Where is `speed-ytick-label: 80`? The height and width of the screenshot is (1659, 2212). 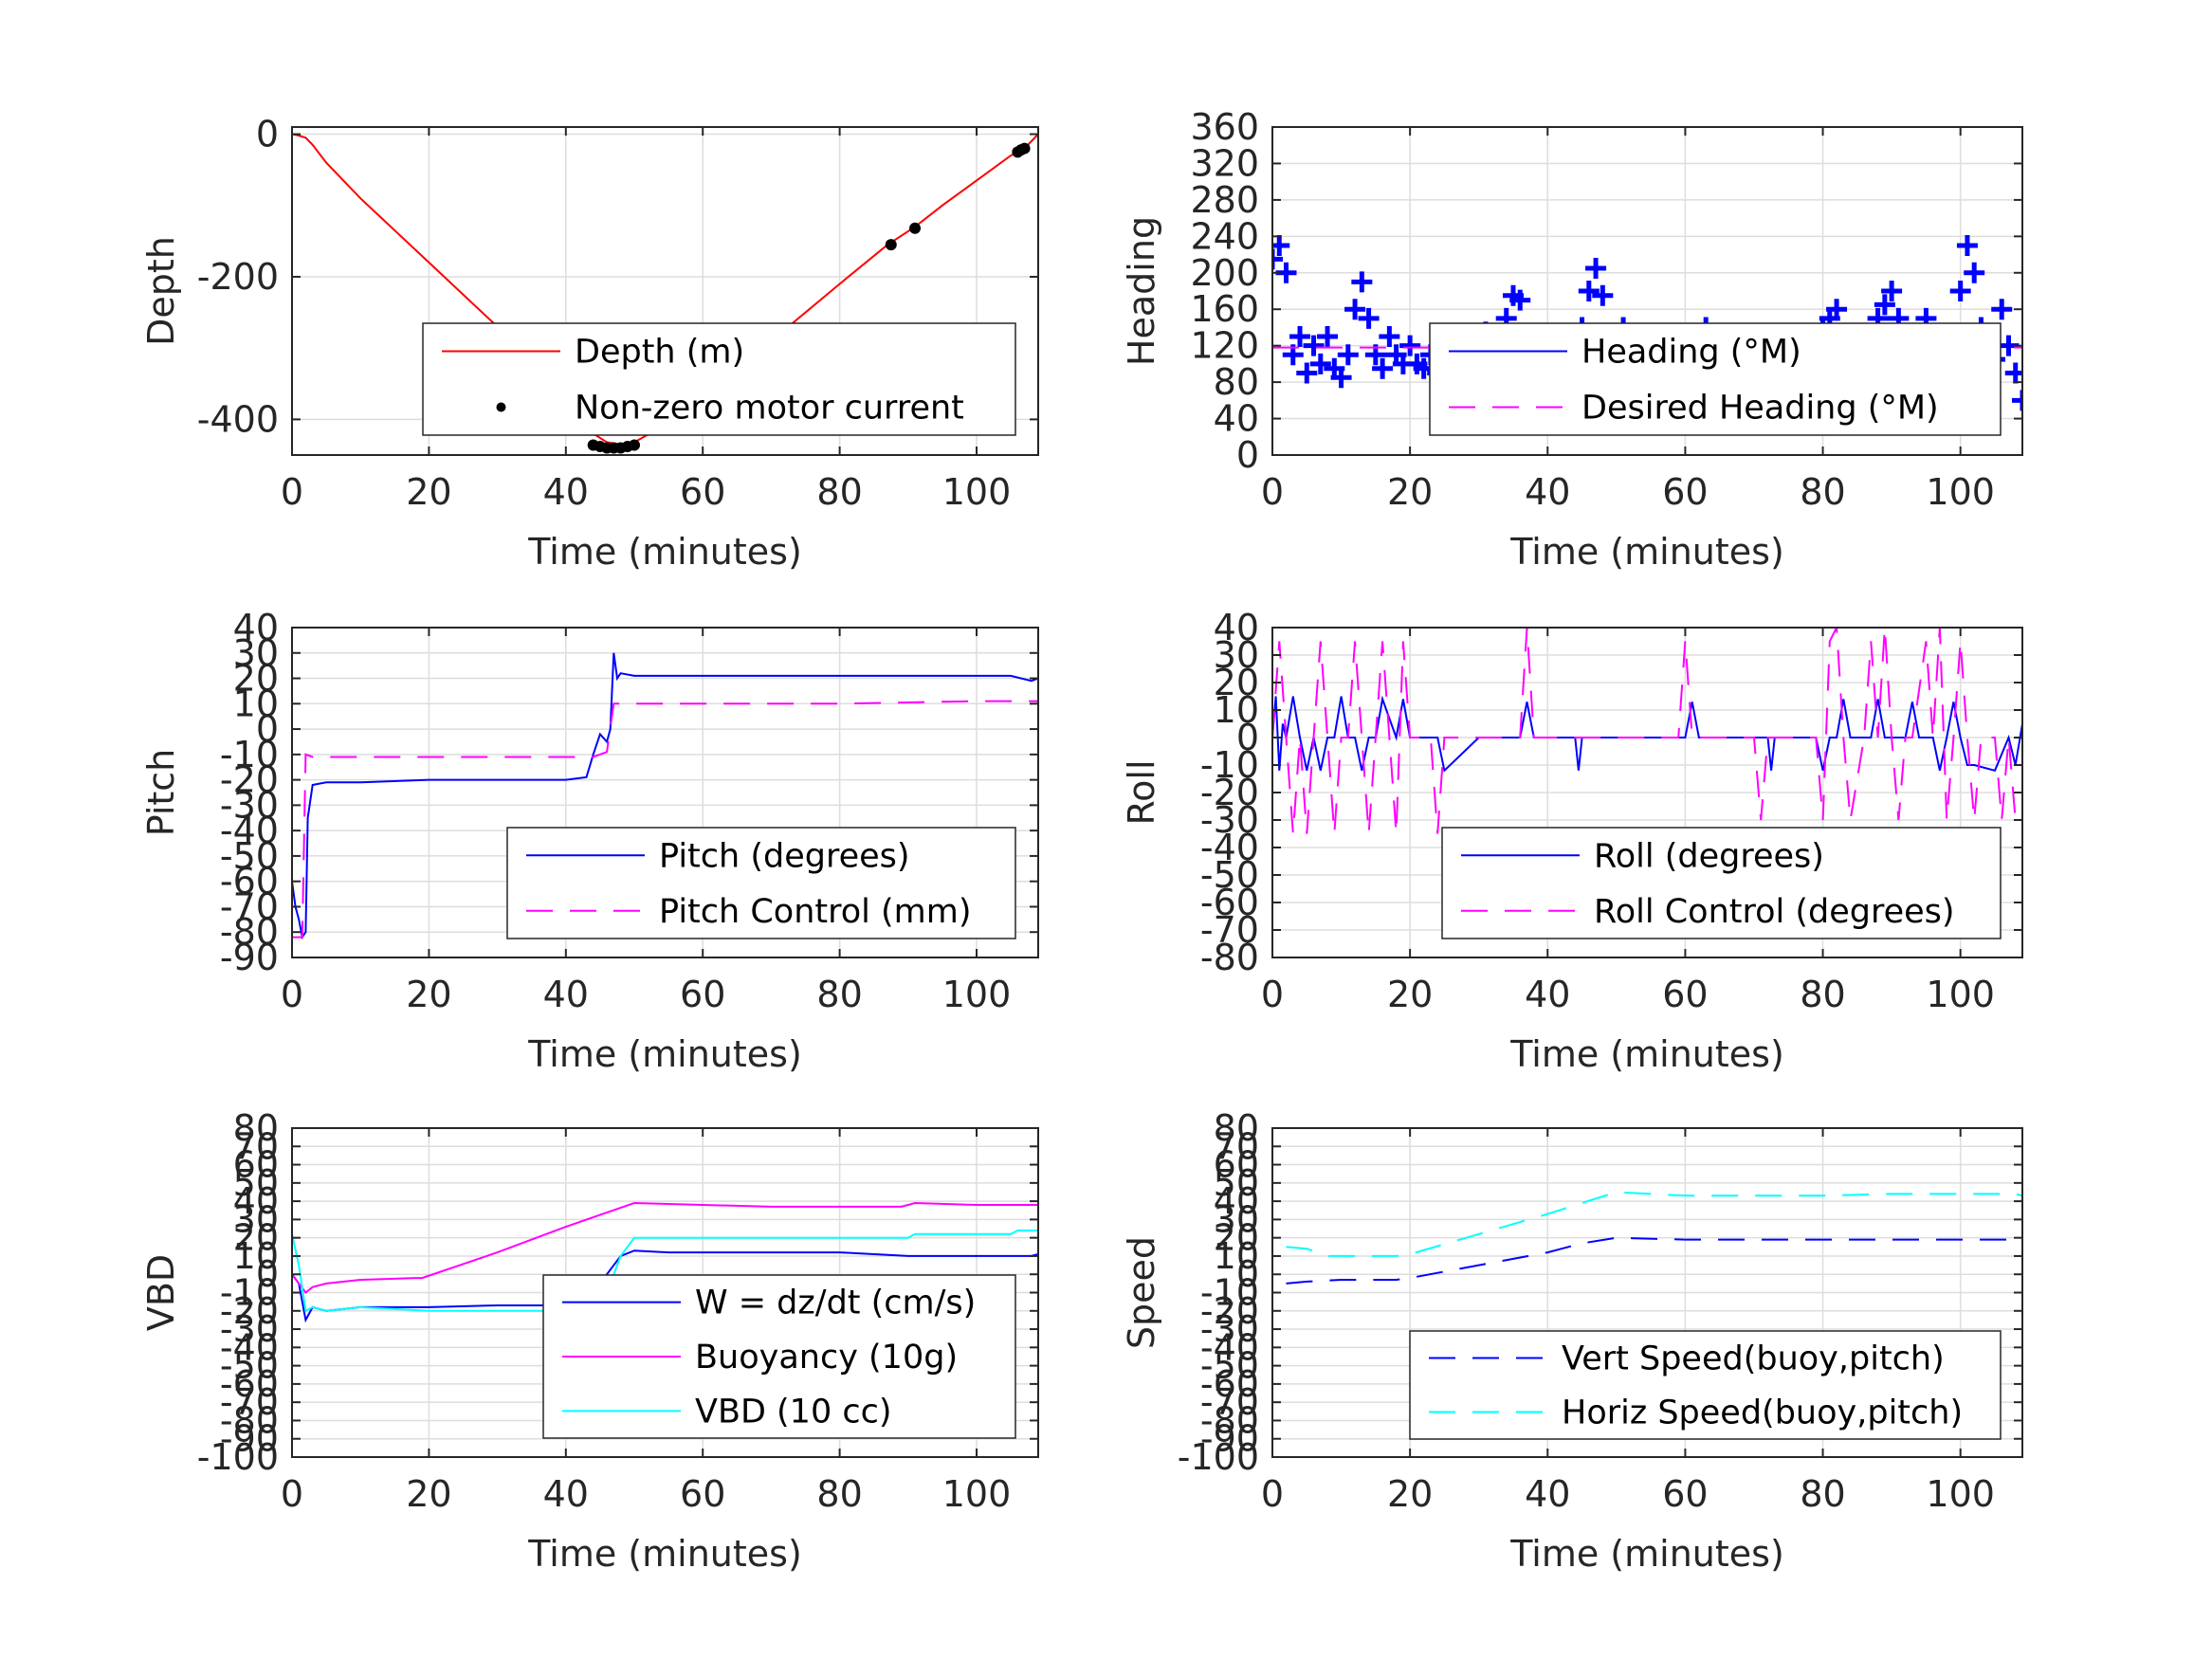
speed-ytick-label: 80 is located at coordinates (1236, 1128).